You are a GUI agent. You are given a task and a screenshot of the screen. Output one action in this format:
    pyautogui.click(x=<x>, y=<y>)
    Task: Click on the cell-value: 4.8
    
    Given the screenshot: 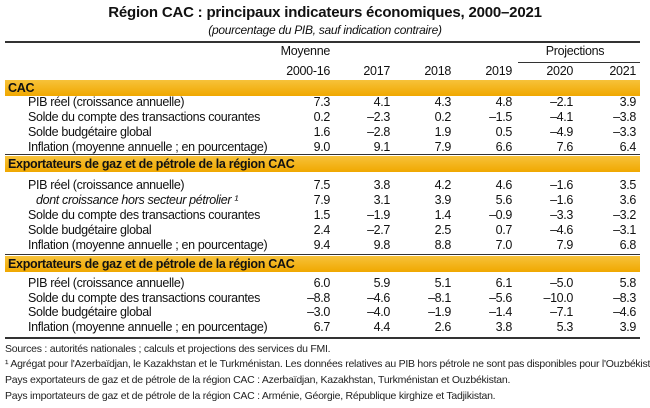 What is the action you would take?
    pyautogui.click(x=504, y=102)
    